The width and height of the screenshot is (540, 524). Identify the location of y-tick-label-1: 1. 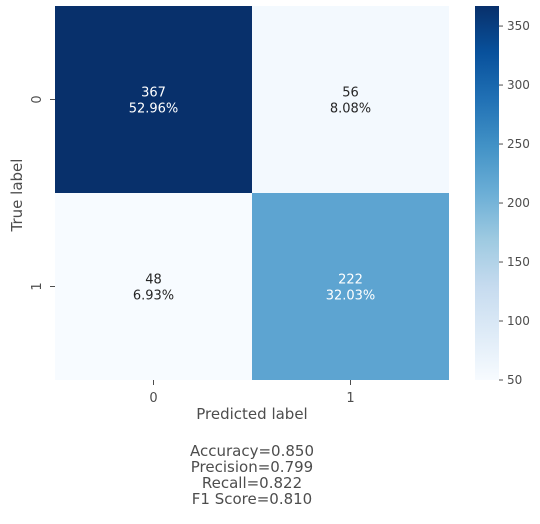
(37, 286).